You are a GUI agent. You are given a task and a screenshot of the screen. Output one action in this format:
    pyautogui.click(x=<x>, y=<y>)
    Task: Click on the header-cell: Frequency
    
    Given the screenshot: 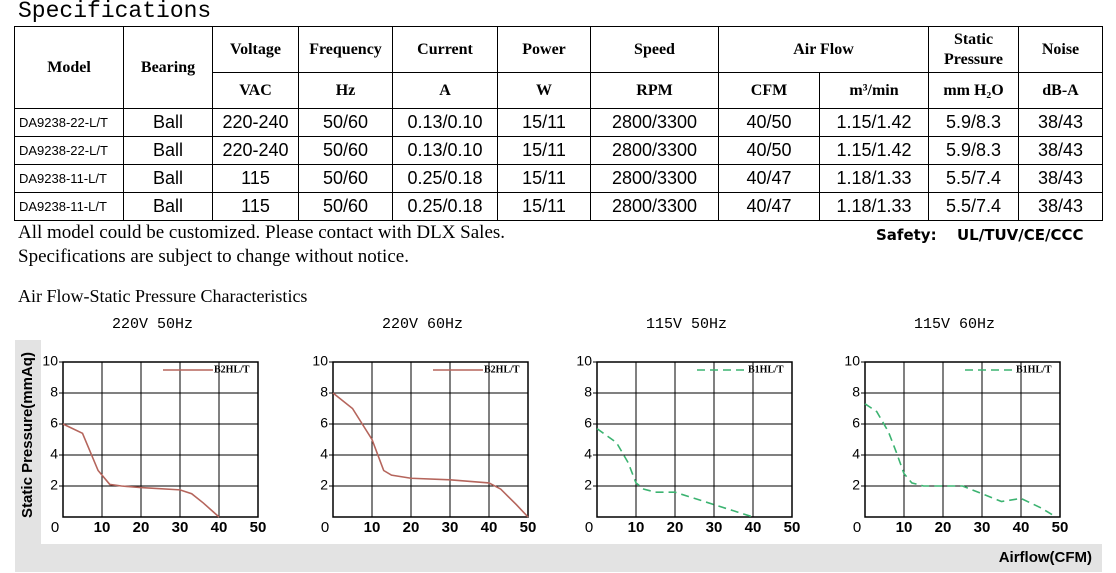 What is the action you would take?
    pyautogui.click(x=345, y=49)
    